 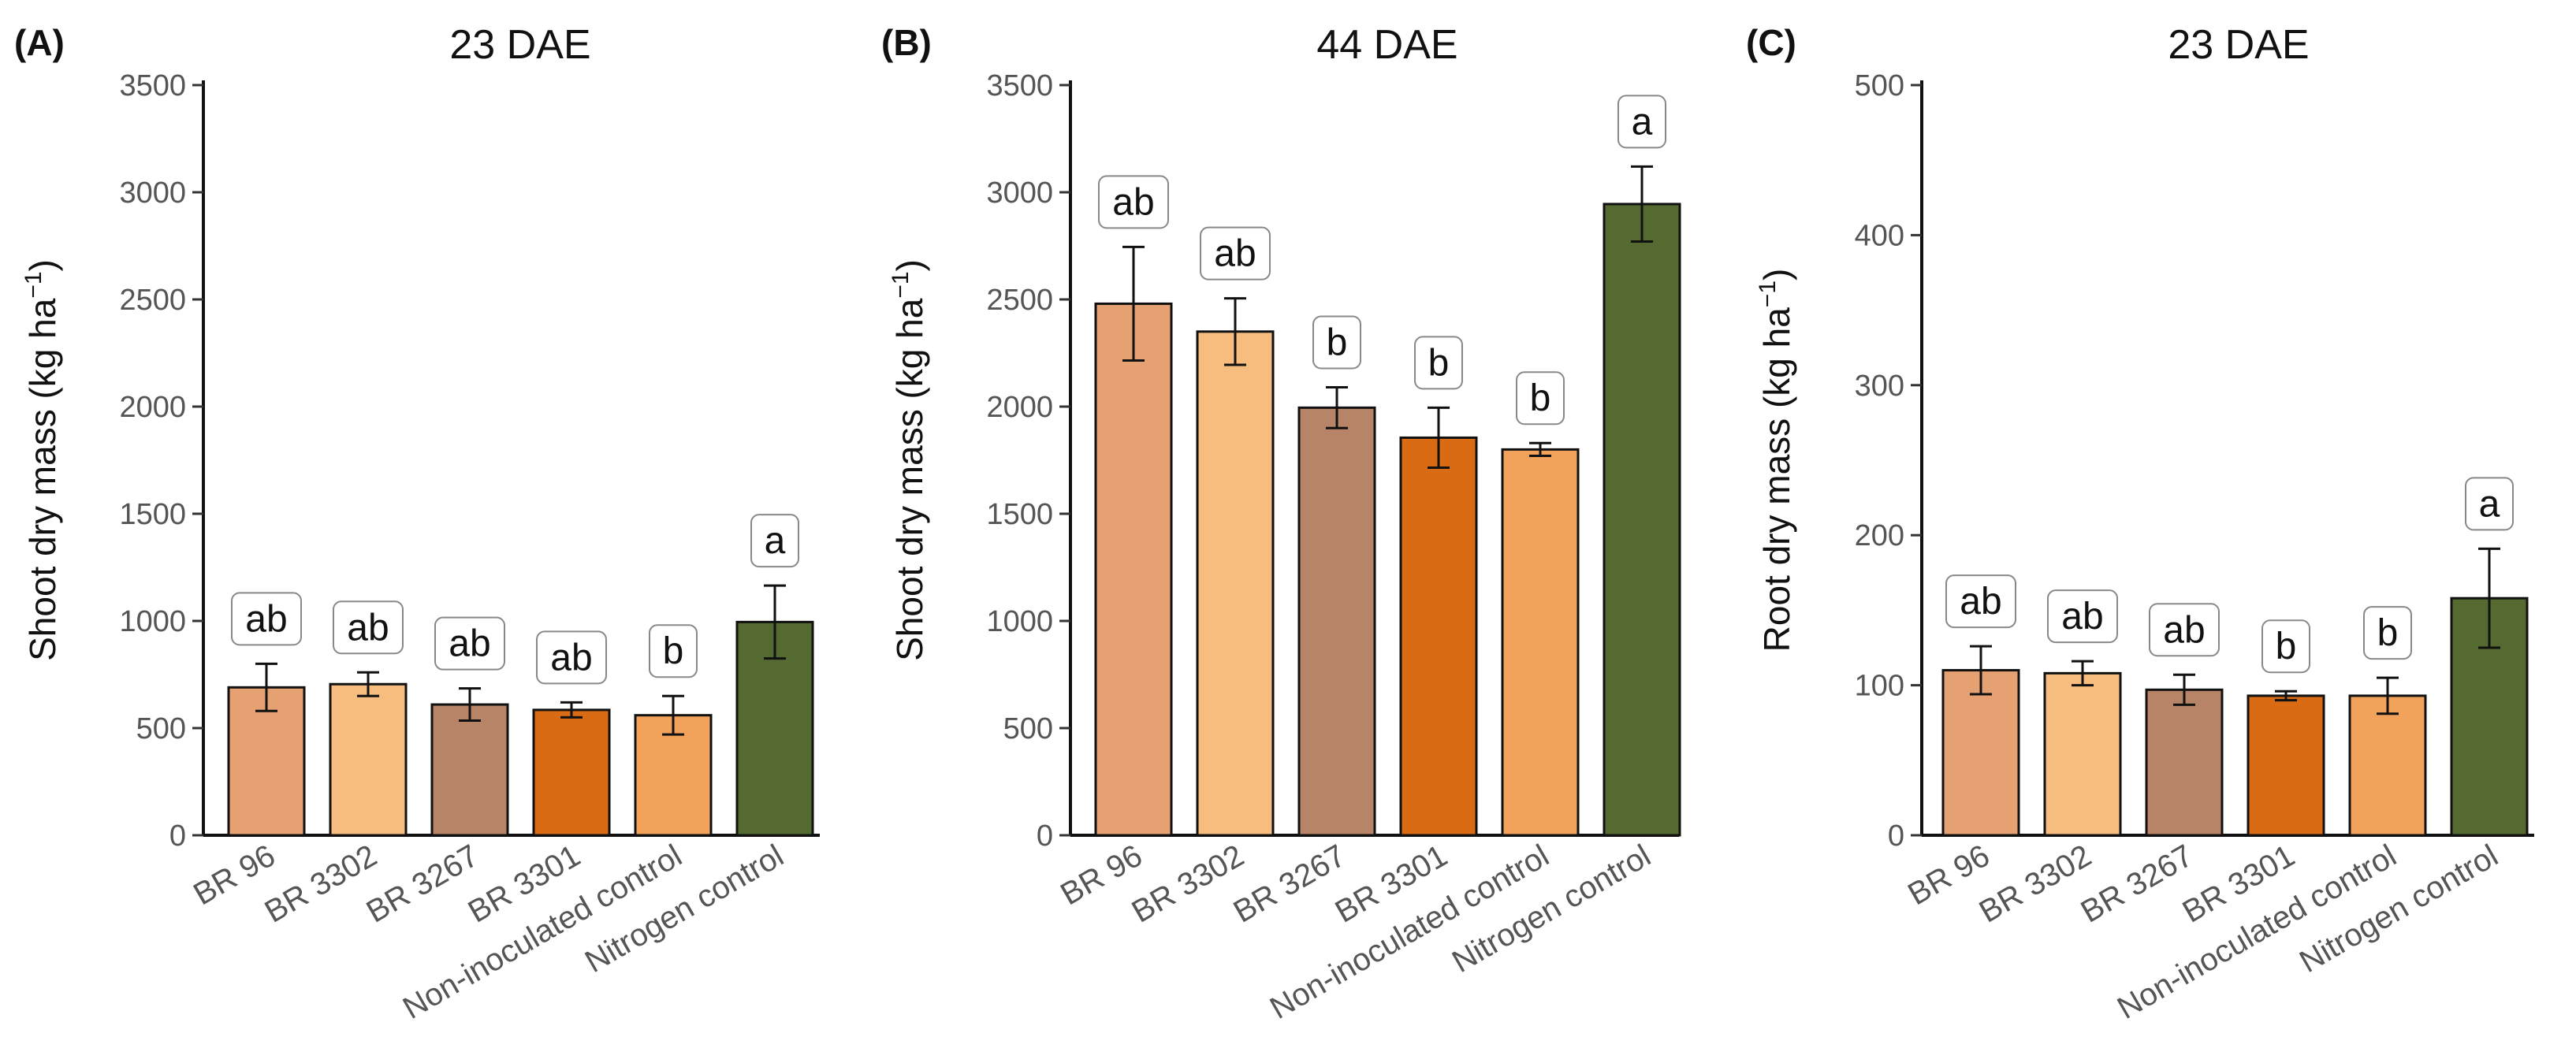 What do you see at coordinates (906, 42) in the screenshot?
I see `panel-label: (B)` at bounding box center [906, 42].